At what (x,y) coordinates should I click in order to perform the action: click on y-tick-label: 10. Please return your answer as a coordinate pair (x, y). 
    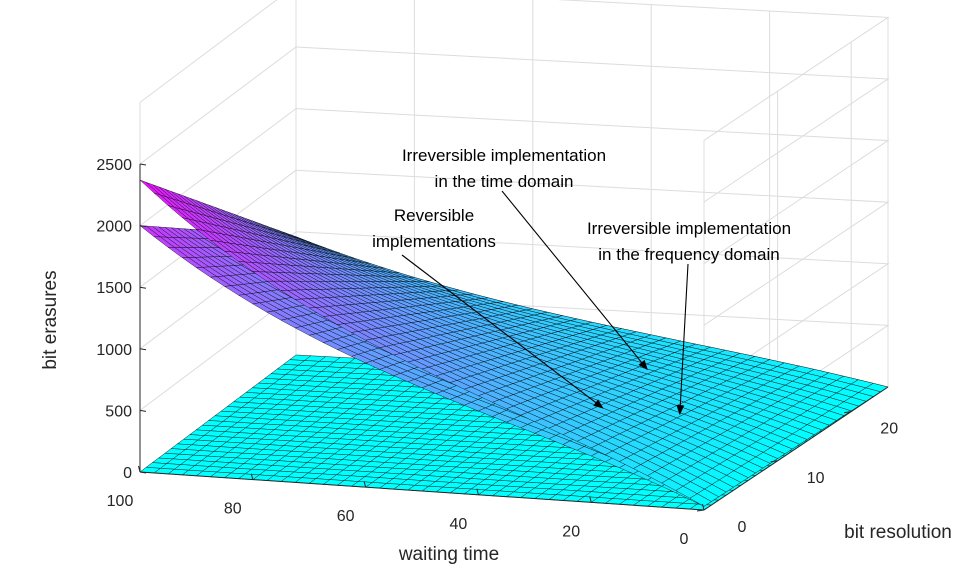
    Looking at the image, I should click on (816, 478).